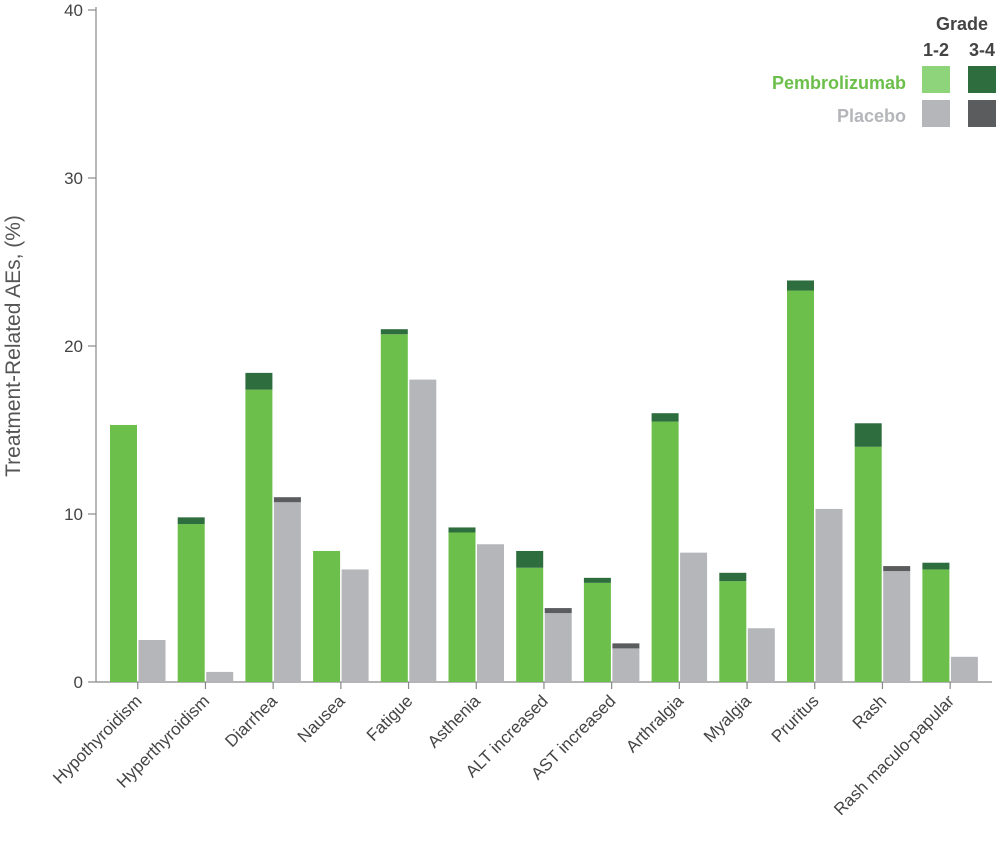 The image size is (999, 861). I want to click on y-tick-label: 10, so click(73, 514).